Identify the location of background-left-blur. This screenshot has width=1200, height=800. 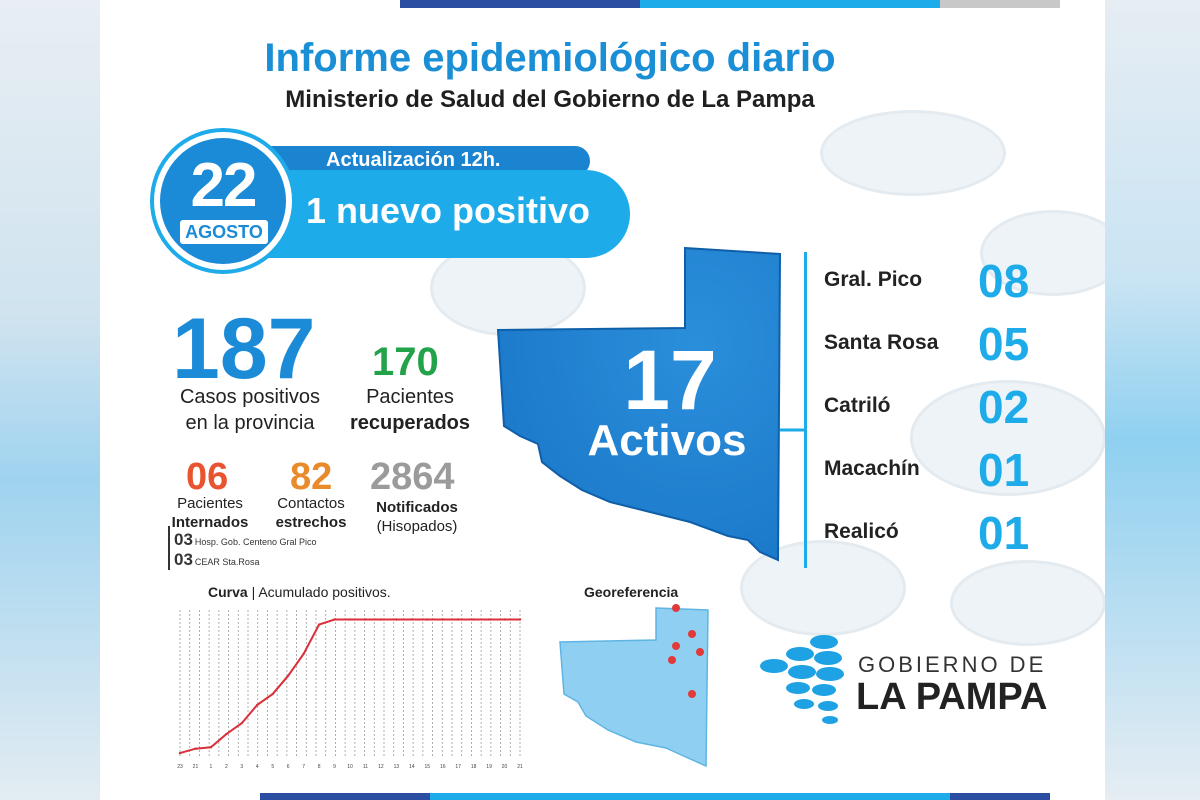
(50, 400).